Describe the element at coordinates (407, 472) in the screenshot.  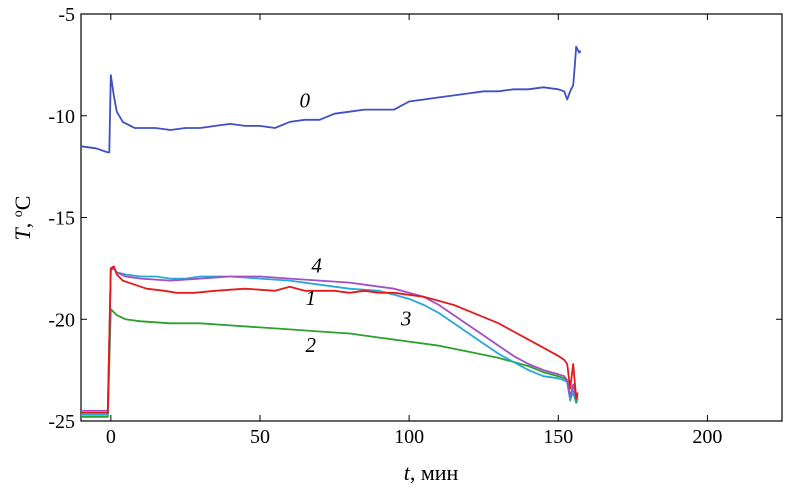
I see `x-axis-variable: t` at that location.